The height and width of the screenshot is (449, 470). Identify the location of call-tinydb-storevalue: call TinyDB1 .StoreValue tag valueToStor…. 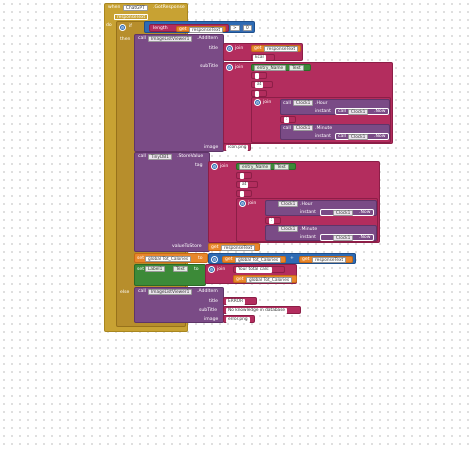
(172, 202).